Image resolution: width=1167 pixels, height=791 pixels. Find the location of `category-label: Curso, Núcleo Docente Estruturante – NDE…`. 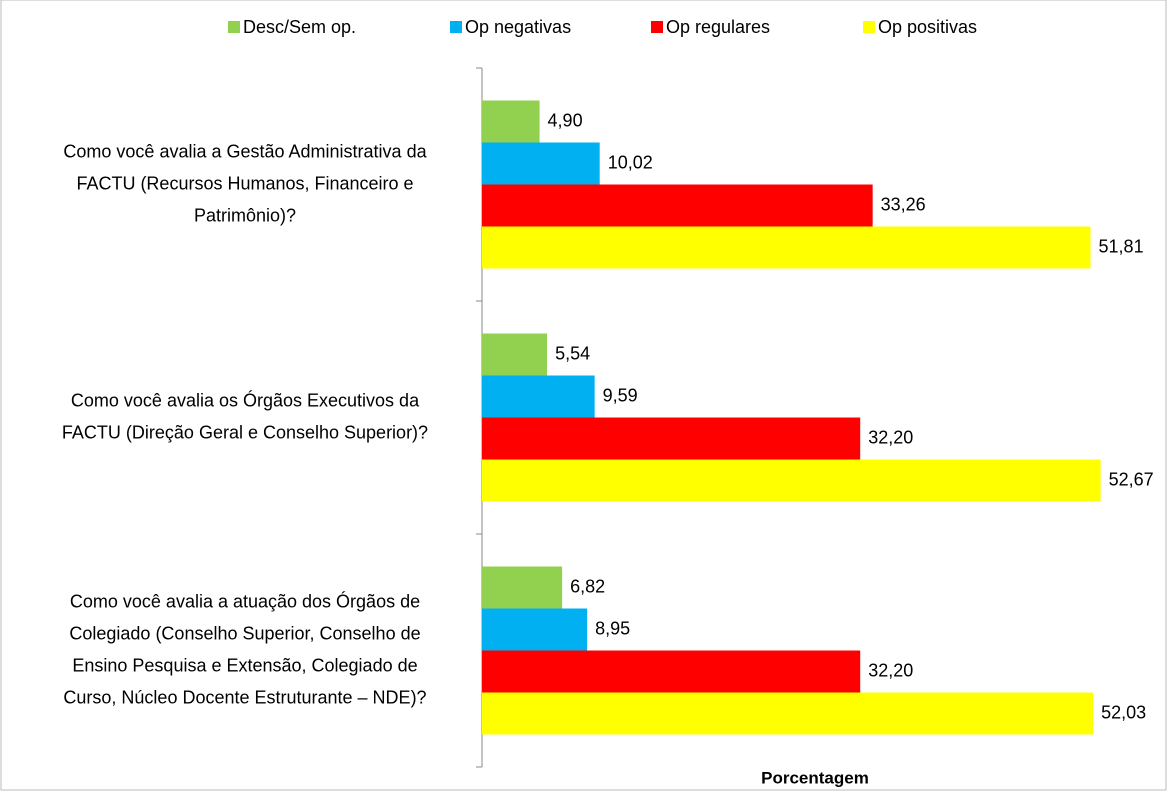

category-label: Curso, Núcleo Docente Estruturante – NDE… is located at coordinates (244, 697).